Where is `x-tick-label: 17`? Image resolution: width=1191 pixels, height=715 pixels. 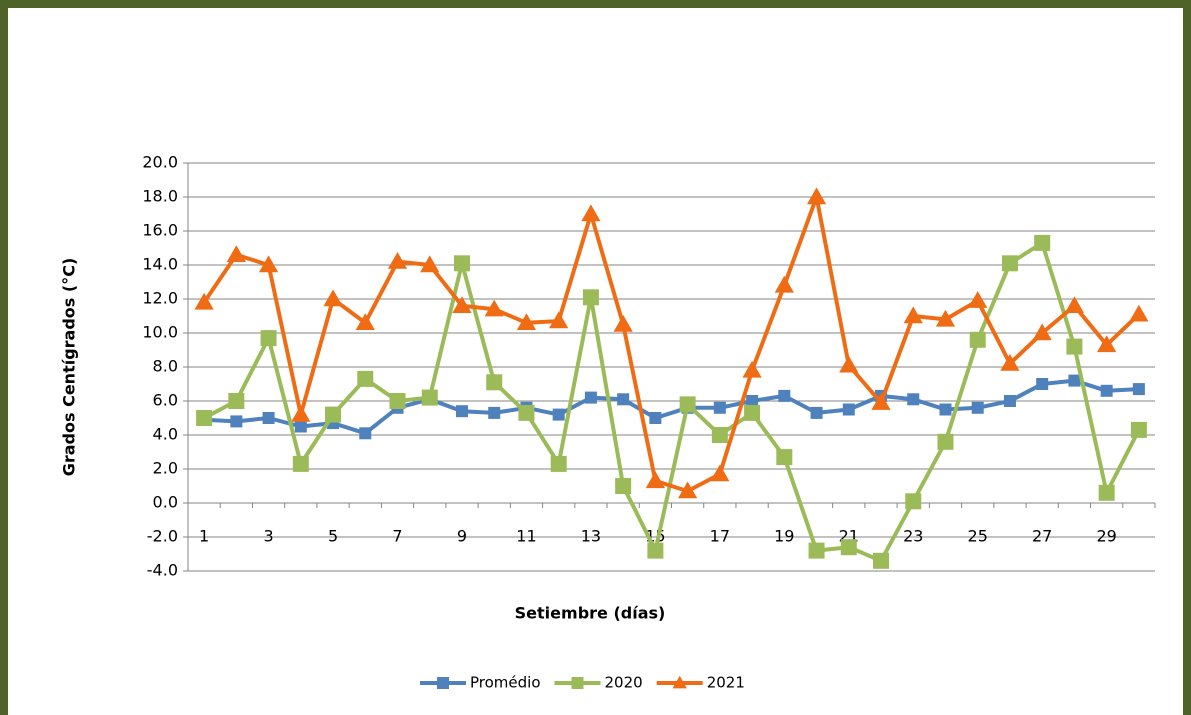
x-tick-label: 17 is located at coordinates (720, 536).